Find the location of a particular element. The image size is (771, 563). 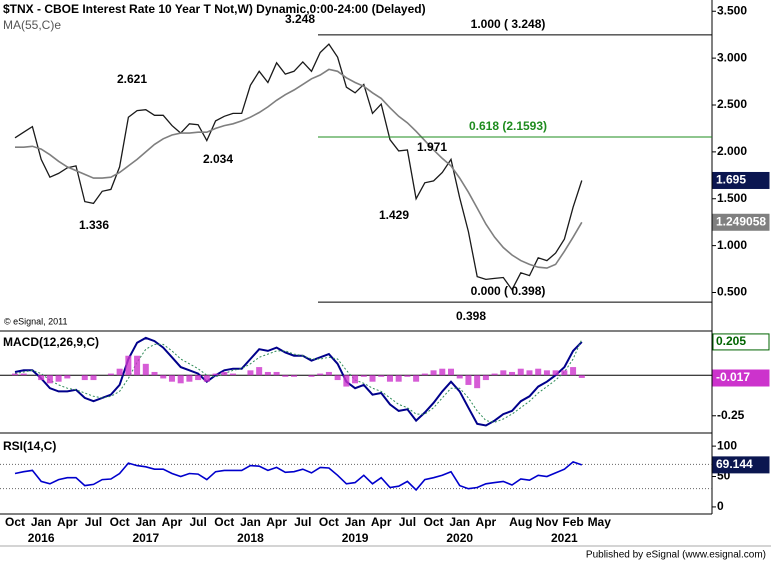

y-tick-label: 3.500 is located at coordinates (732, 10).